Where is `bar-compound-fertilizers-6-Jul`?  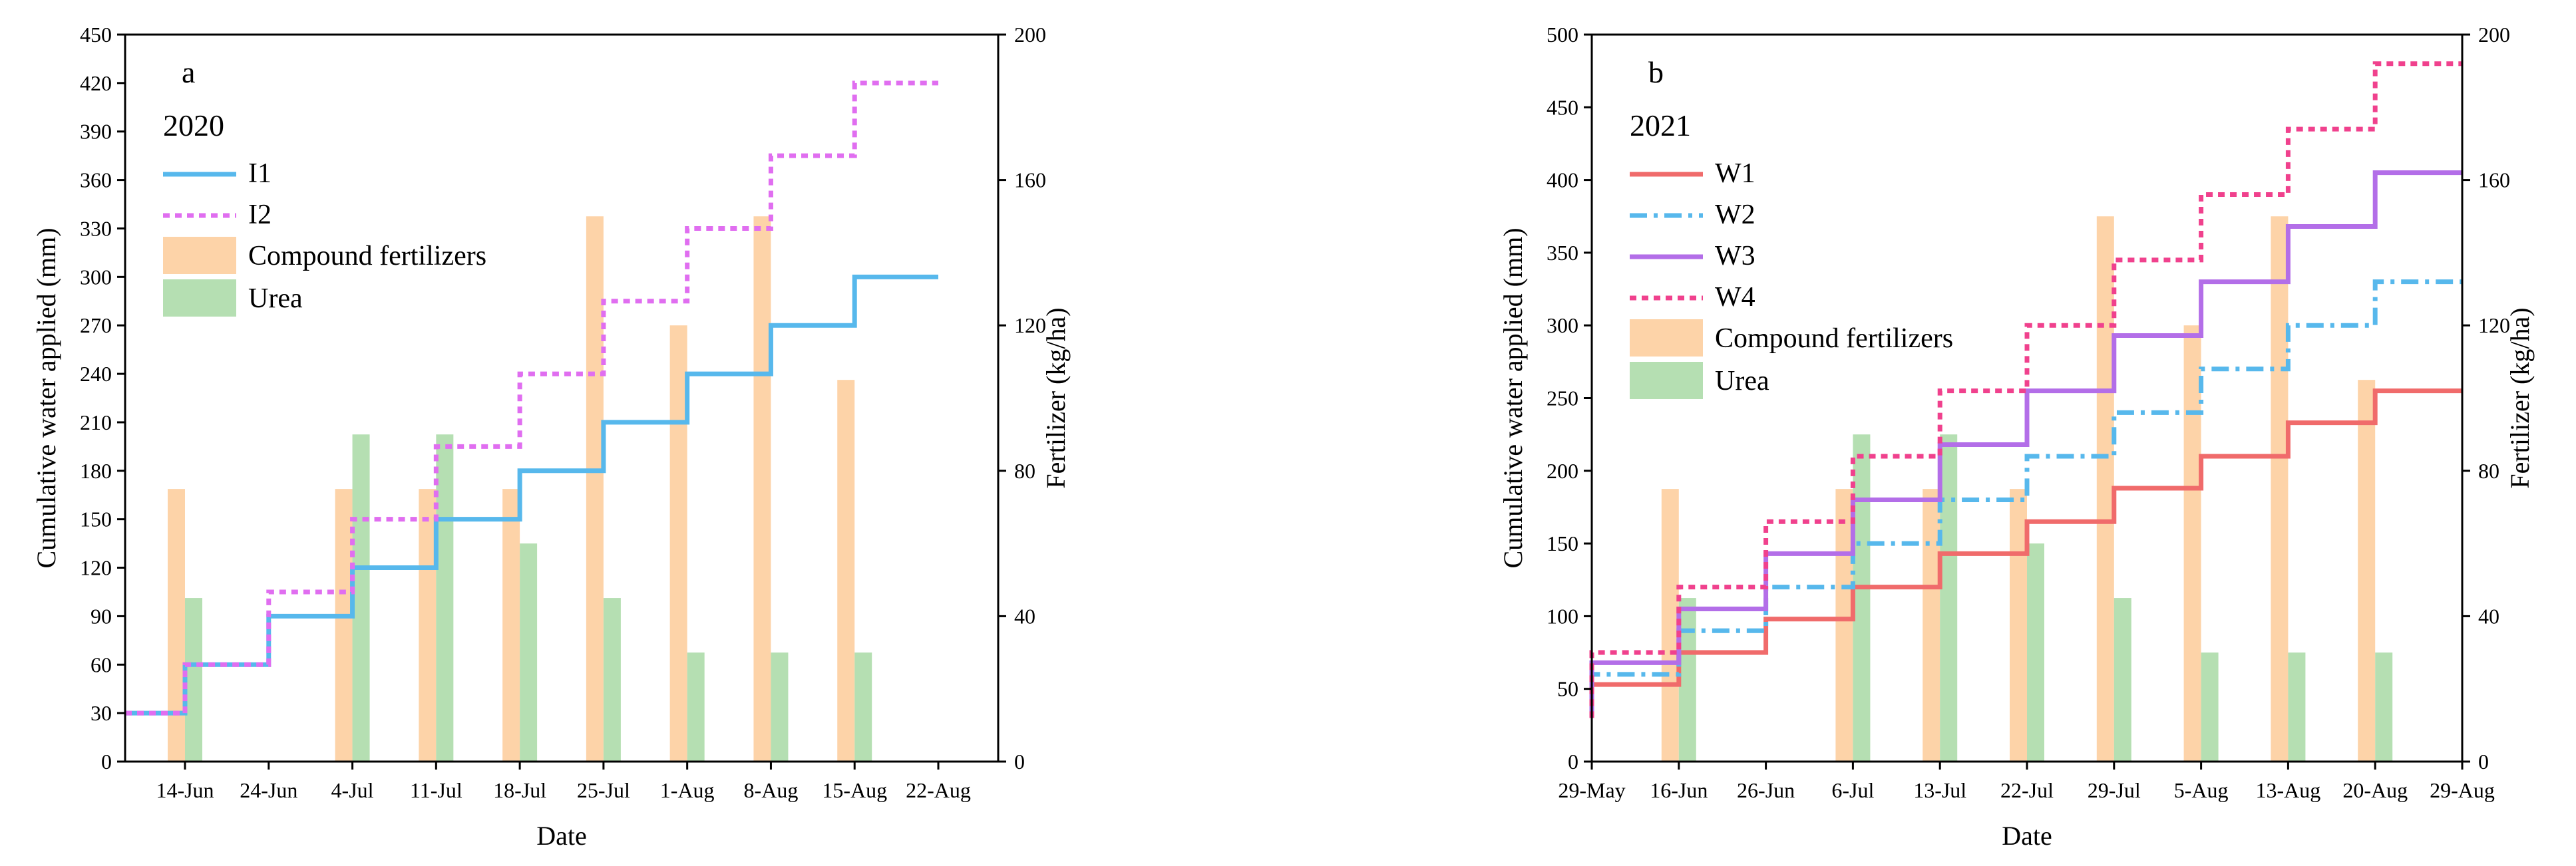 bar-compound-fertilizers-6-Jul is located at coordinates (1844, 626).